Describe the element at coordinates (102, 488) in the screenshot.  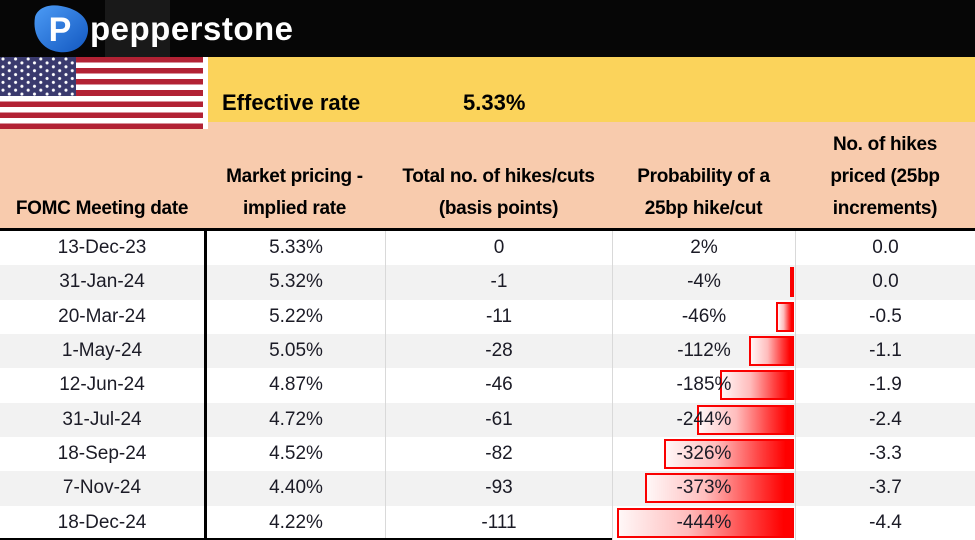
I see `cell-meeting-date: 7-Nov-24` at that location.